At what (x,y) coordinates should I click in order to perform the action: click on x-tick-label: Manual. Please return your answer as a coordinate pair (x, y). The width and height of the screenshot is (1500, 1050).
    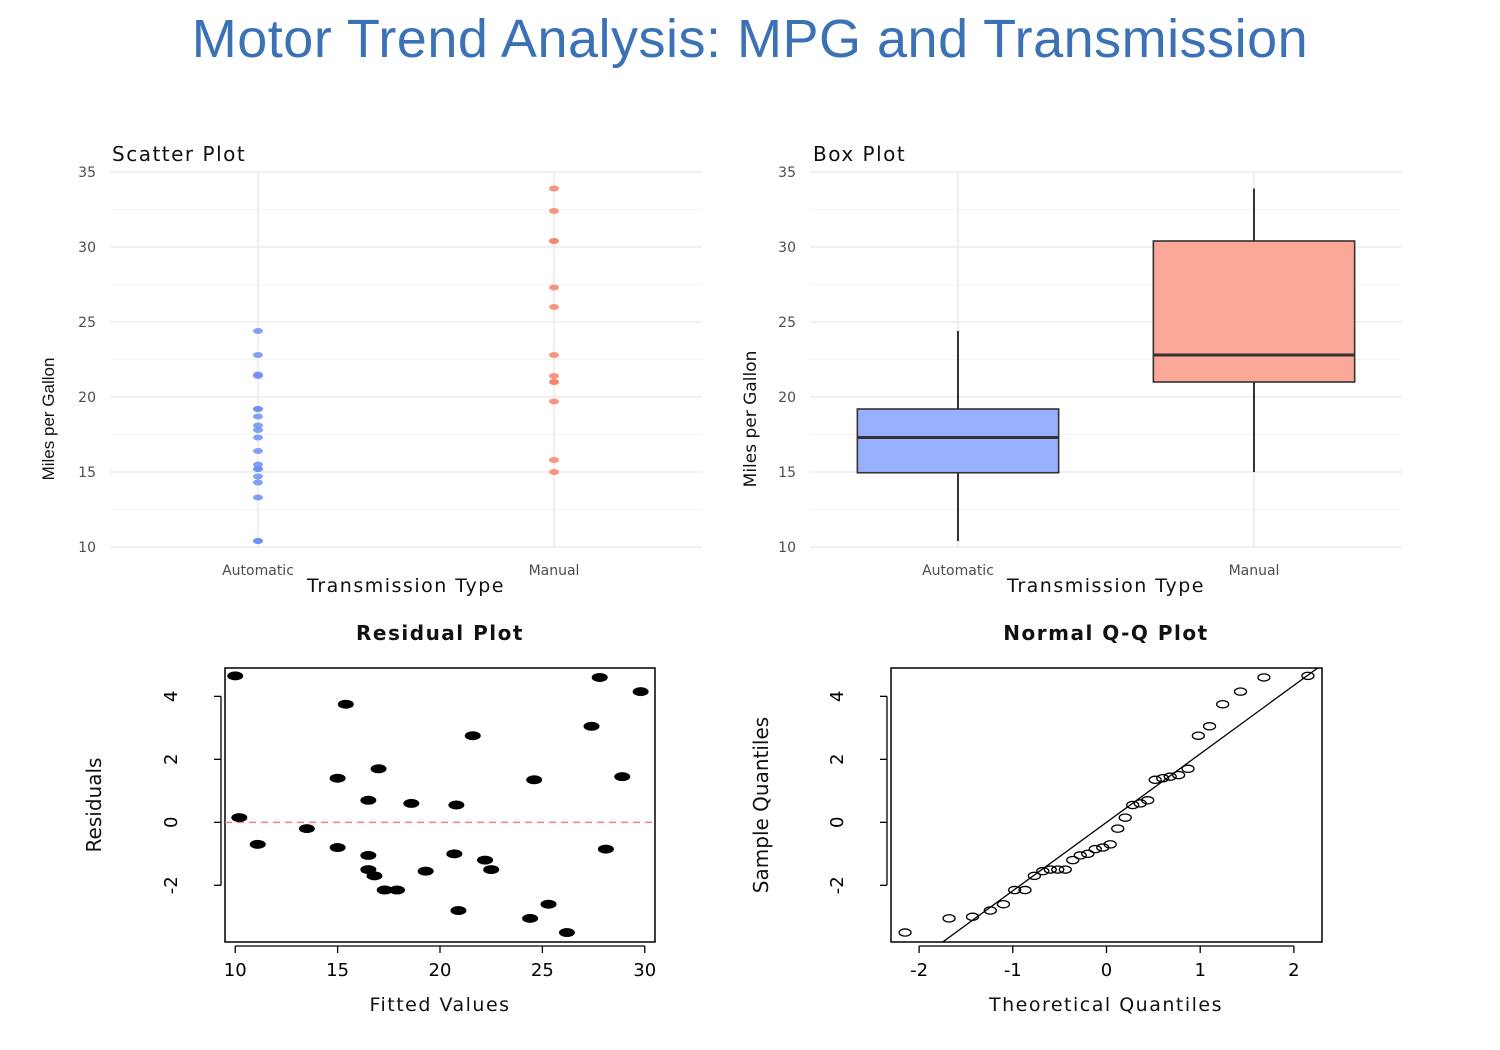
    Looking at the image, I should click on (554, 571).